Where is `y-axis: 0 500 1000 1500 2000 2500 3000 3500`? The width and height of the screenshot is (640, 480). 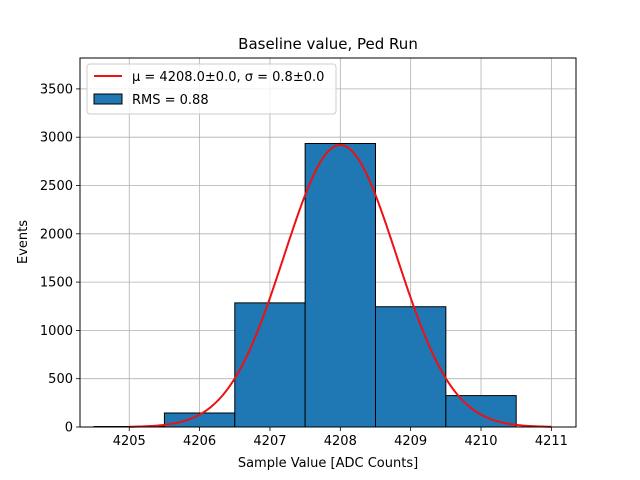
y-axis: 0 500 1000 1500 2000 2500 3000 3500 is located at coordinates (60, 259).